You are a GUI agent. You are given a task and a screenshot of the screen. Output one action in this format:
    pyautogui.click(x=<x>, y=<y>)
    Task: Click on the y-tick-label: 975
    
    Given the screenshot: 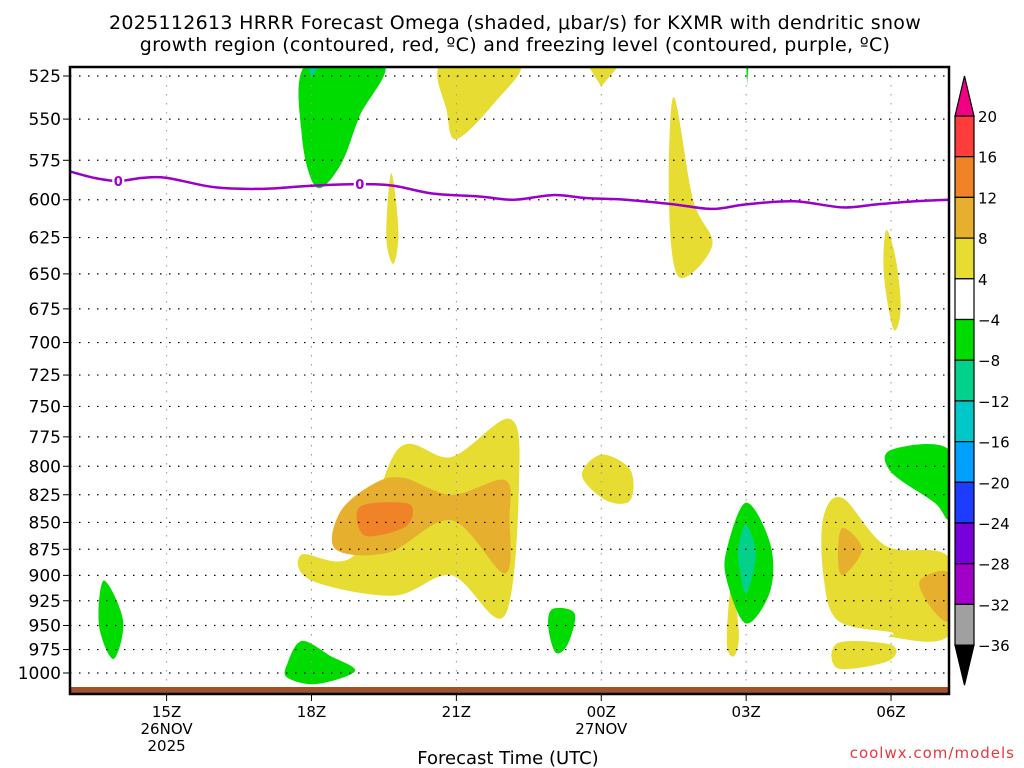 What is the action you would take?
    pyautogui.click(x=45, y=651)
    